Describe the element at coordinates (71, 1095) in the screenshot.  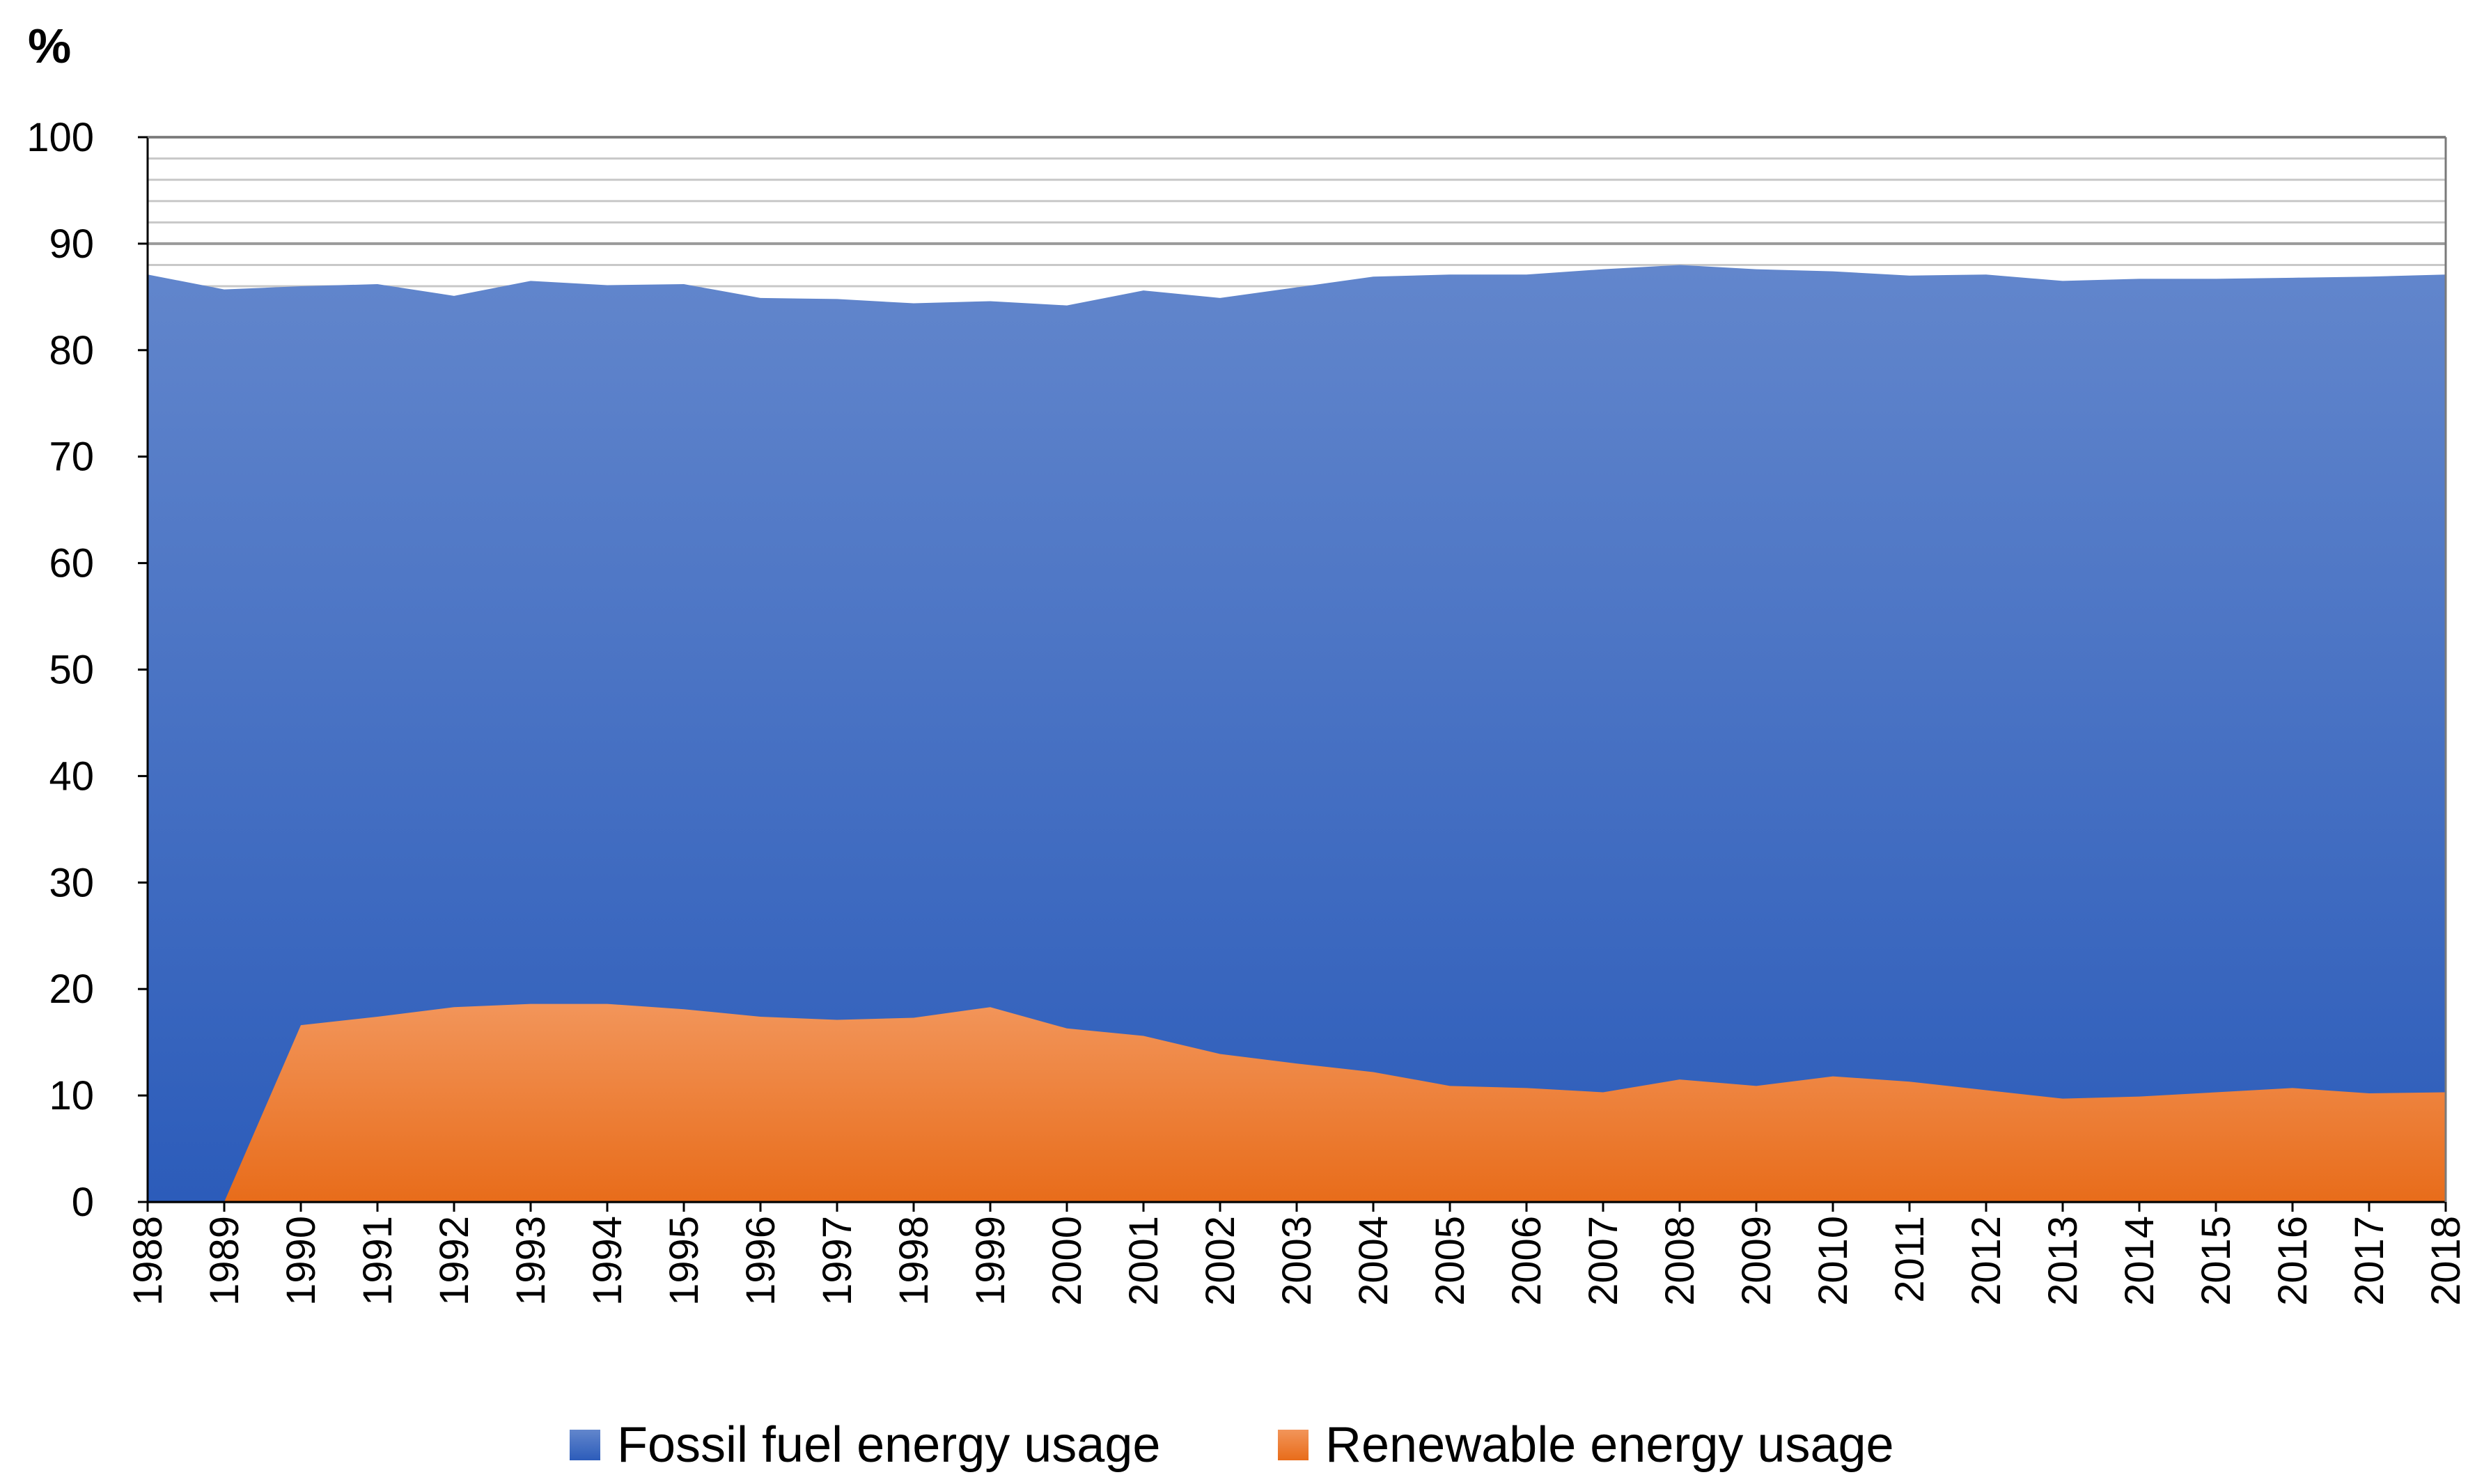
I see `y-tick-label: 10` at that location.